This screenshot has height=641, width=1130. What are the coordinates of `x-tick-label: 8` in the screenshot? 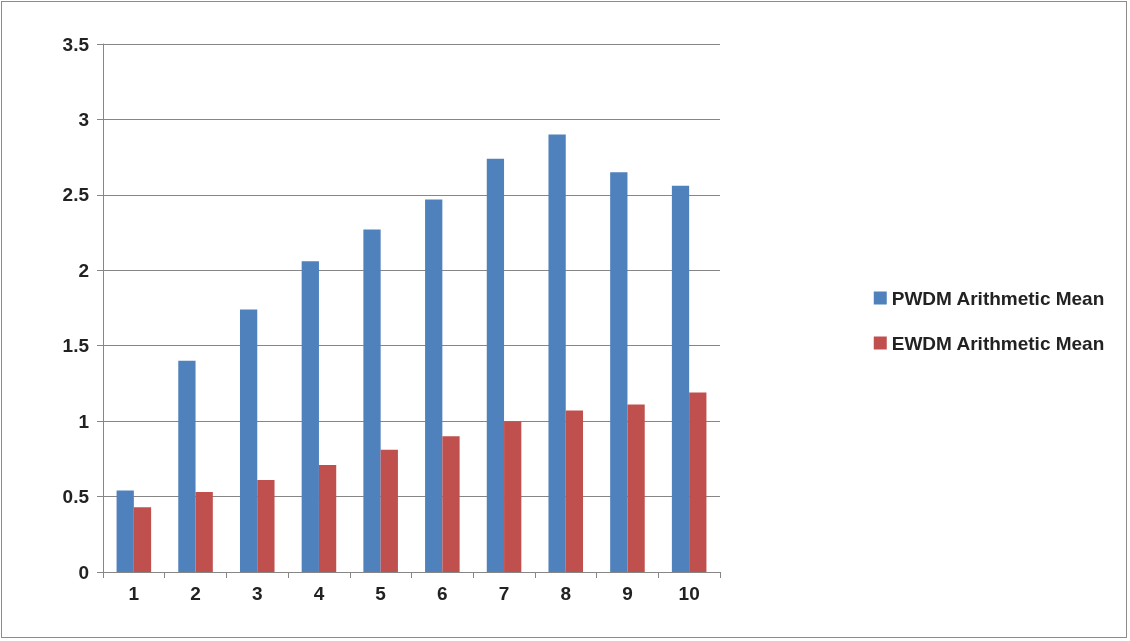 It's located at (566, 593).